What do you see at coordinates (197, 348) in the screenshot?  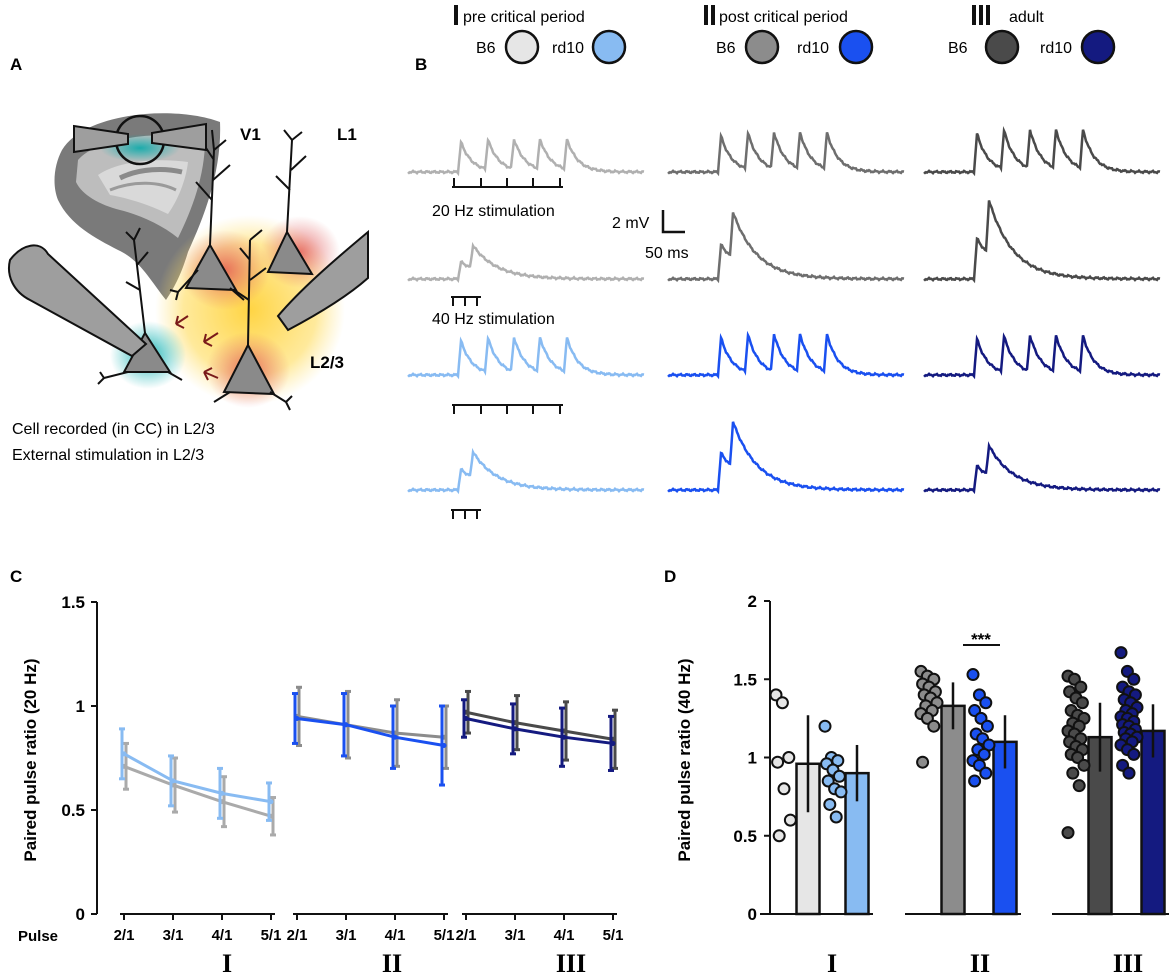 I see `arrow-icon` at bounding box center [197, 348].